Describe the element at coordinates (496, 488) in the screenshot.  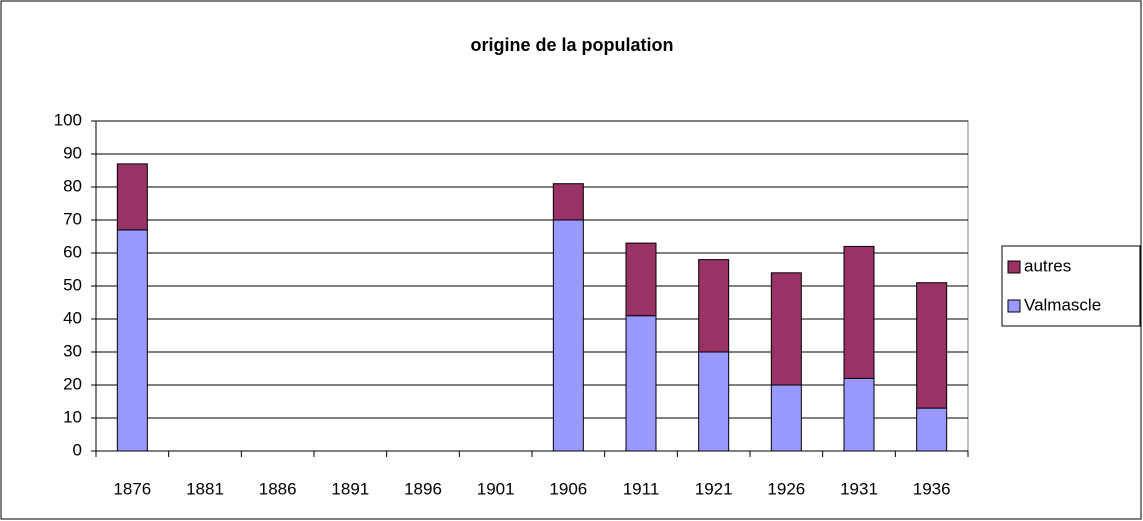
I see `x-tick-label: 1901` at that location.